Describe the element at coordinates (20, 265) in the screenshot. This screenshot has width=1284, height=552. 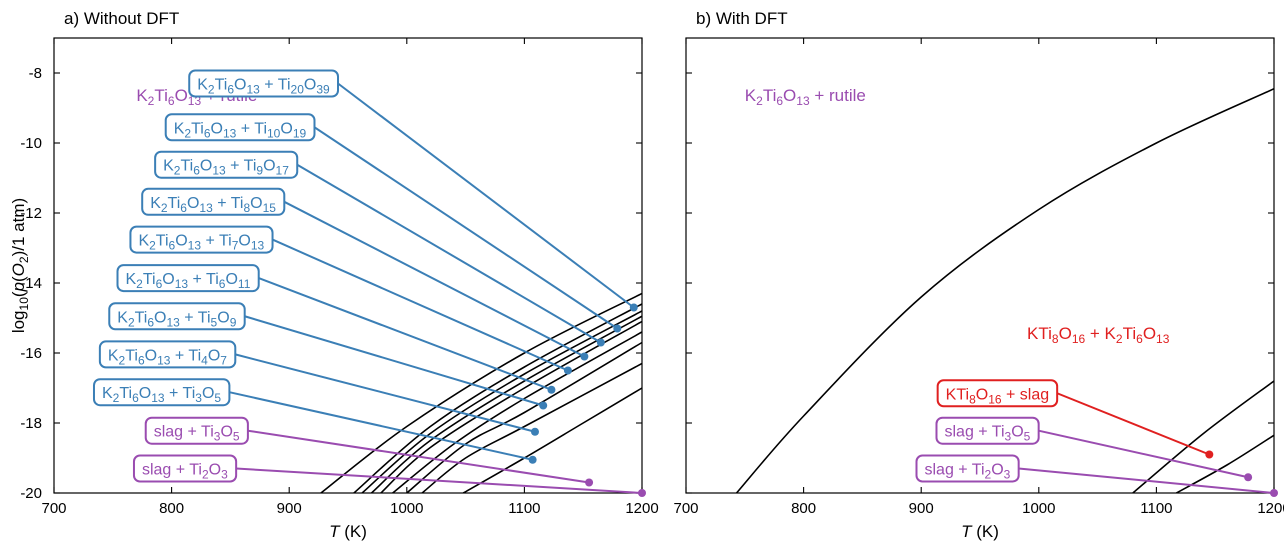
I see `y-axis-label: log10(p(O2)/1 atm)` at that location.